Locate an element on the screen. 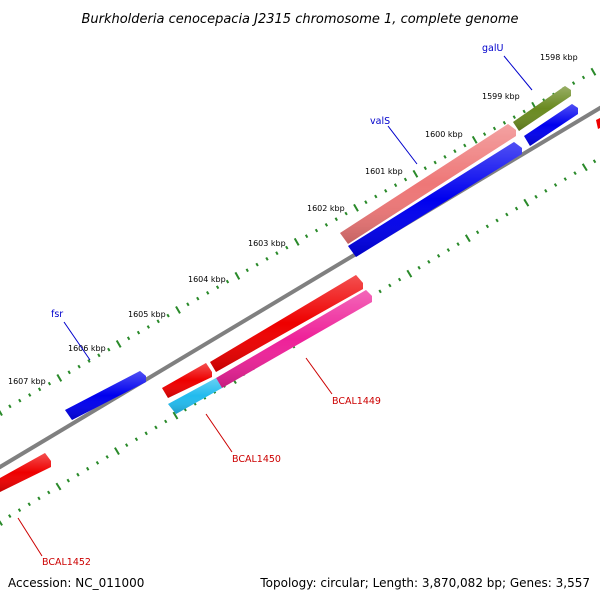 The height and width of the screenshot is (600, 600). tick-label-1603: 1603 kbp is located at coordinates (267, 243).